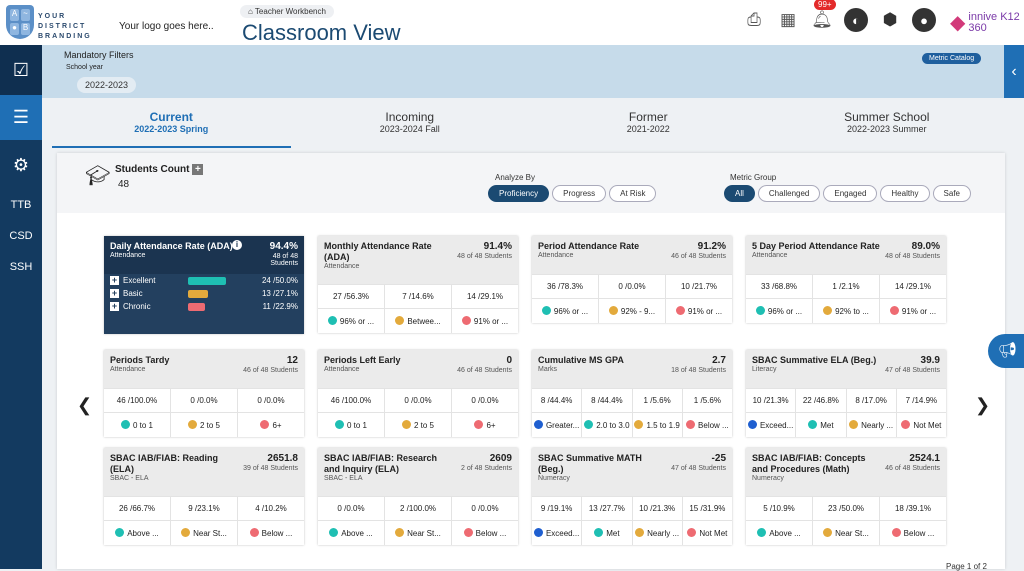 The image size is (1024, 571). What do you see at coordinates (85, 405) in the screenshot?
I see `previous-arrow-icon: ❮` at bounding box center [85, 405].